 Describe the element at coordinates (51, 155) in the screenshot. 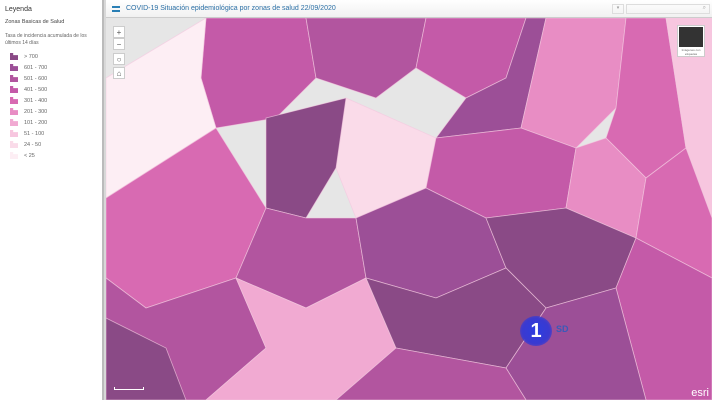

I see `legend-item: < 25` at that location.